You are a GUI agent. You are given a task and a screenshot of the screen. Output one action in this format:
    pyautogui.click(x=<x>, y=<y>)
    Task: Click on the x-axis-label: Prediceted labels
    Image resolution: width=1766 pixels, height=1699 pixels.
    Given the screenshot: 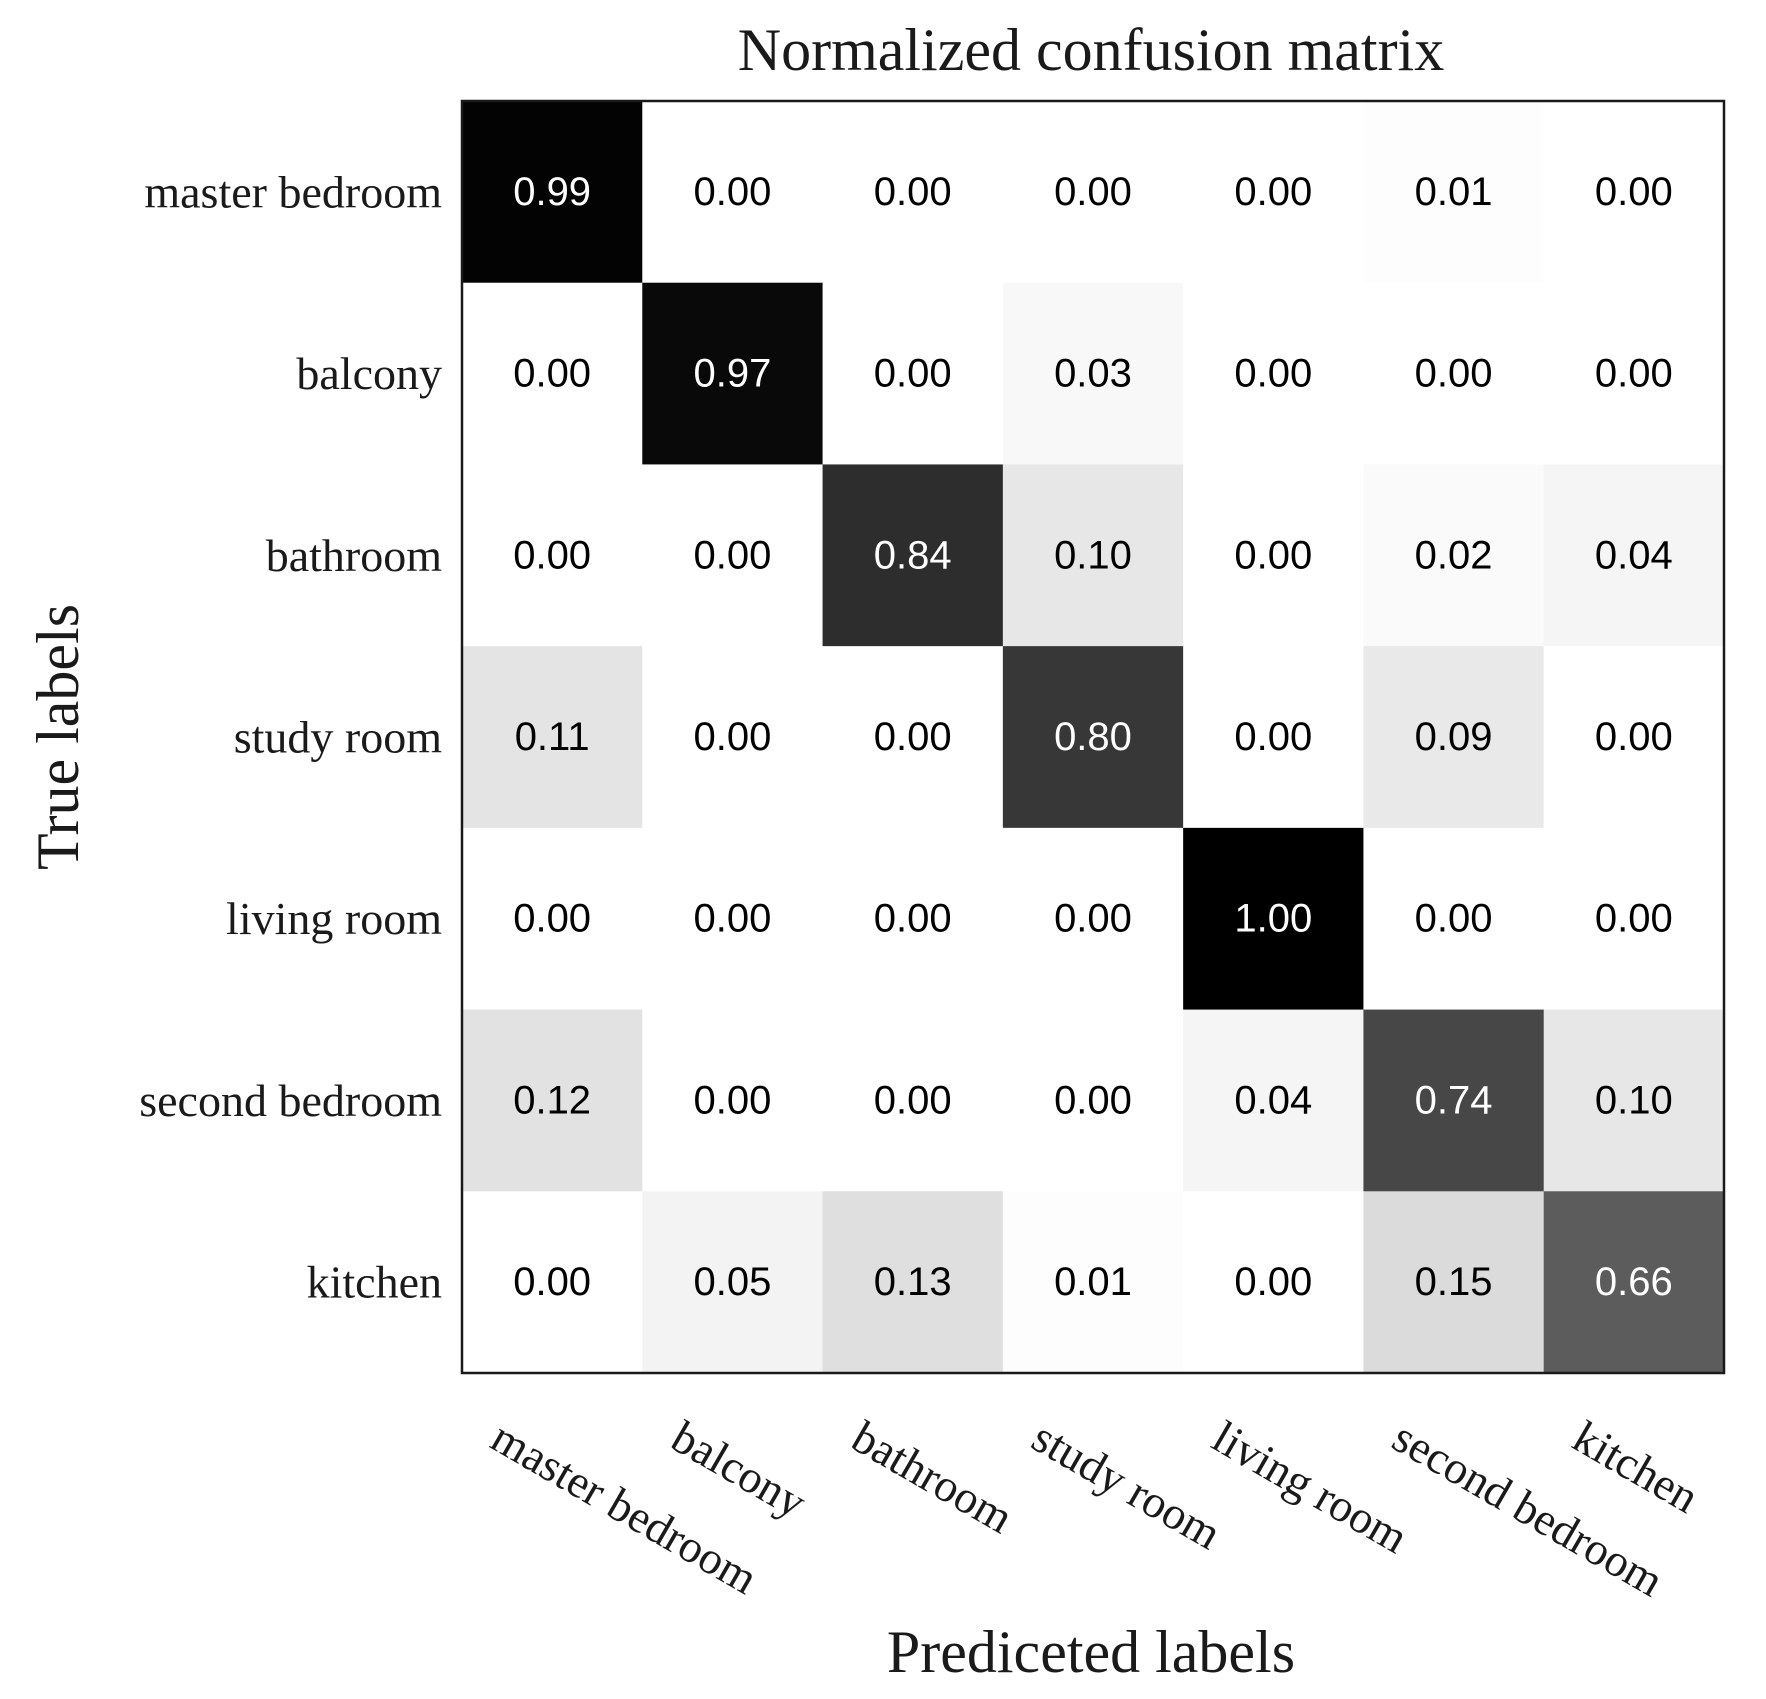 What is the action you would take?
    pyautogui.click(x=1091, y=1652)
    